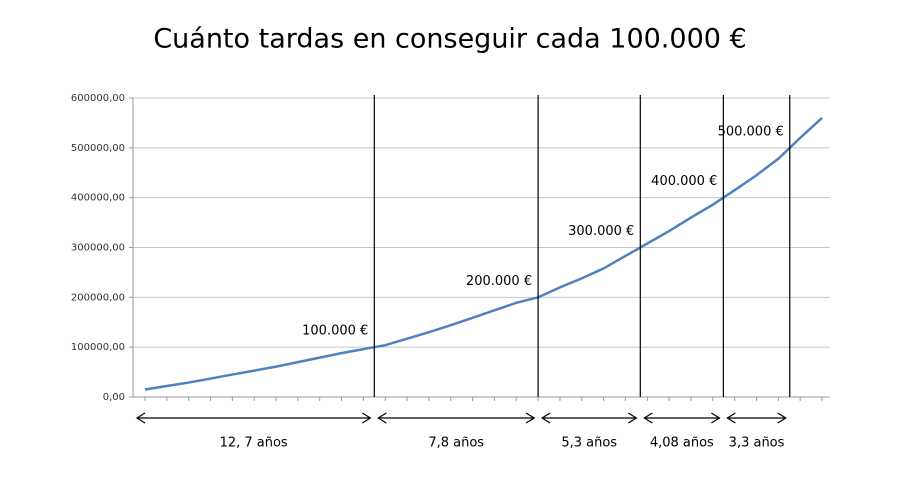 Image resolution: width=901 pixels, height=493 pixels. Describe the element at coordinates (682, 443) in the screenshot. I see `interval-label: 4,08 años` at that location.